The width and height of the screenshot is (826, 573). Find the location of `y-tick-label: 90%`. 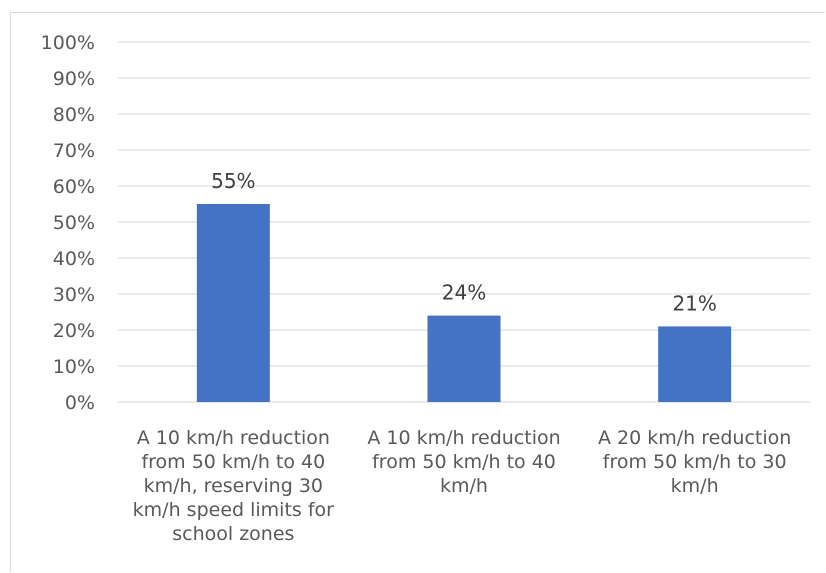

y-tick-label: 90% is located at coordinates (74, 79).